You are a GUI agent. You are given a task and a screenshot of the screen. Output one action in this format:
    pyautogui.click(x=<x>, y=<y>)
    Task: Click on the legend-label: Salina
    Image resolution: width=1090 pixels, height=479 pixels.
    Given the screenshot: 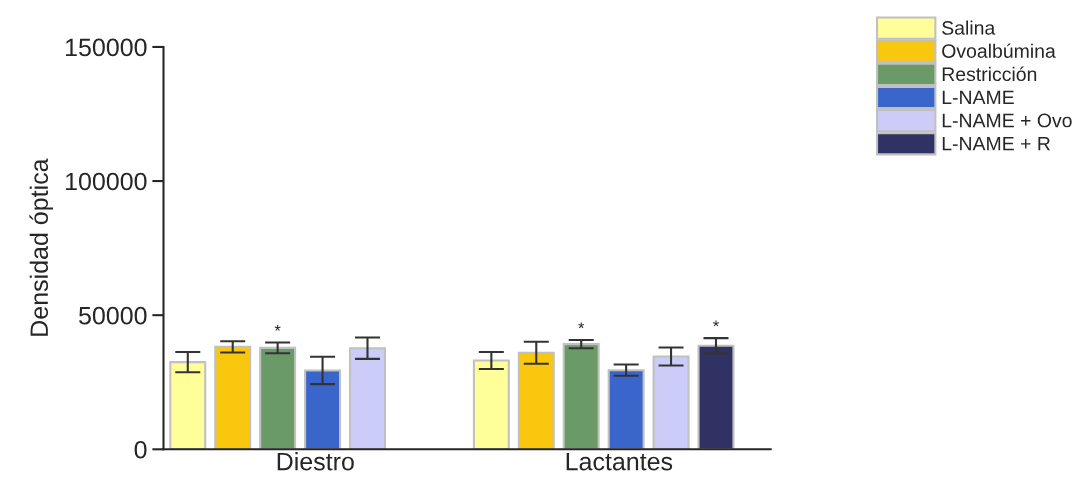 What is the action you would take?
    pyautogui.click(x=969, y=27)
    